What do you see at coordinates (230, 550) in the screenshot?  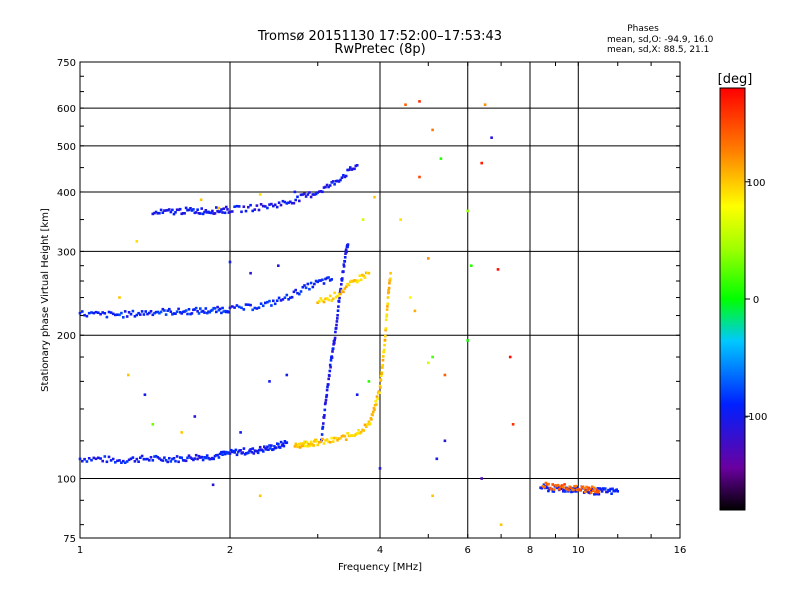 I see `x-tick-label: 2` at bounding box center [230, 550].